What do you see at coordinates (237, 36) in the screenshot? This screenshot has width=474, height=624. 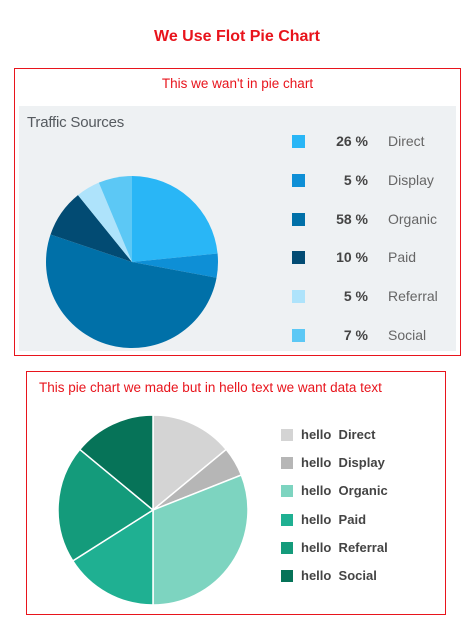 I see `page-heading: We Use Flot Pie Chart` at bounding box center [237, 36].